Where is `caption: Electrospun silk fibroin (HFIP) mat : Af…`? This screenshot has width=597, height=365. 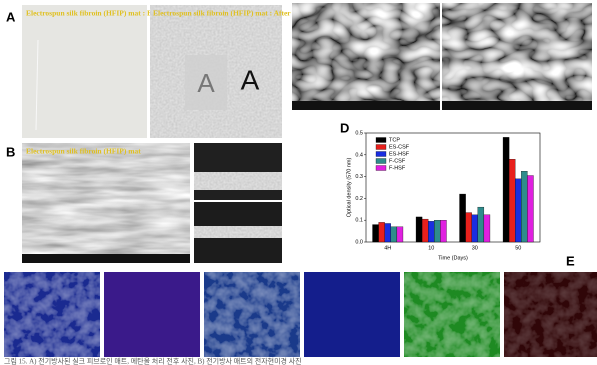
caption: Electrospun silk fibroin (HFIP) mat : Af… is located at coordinates (234, 13).